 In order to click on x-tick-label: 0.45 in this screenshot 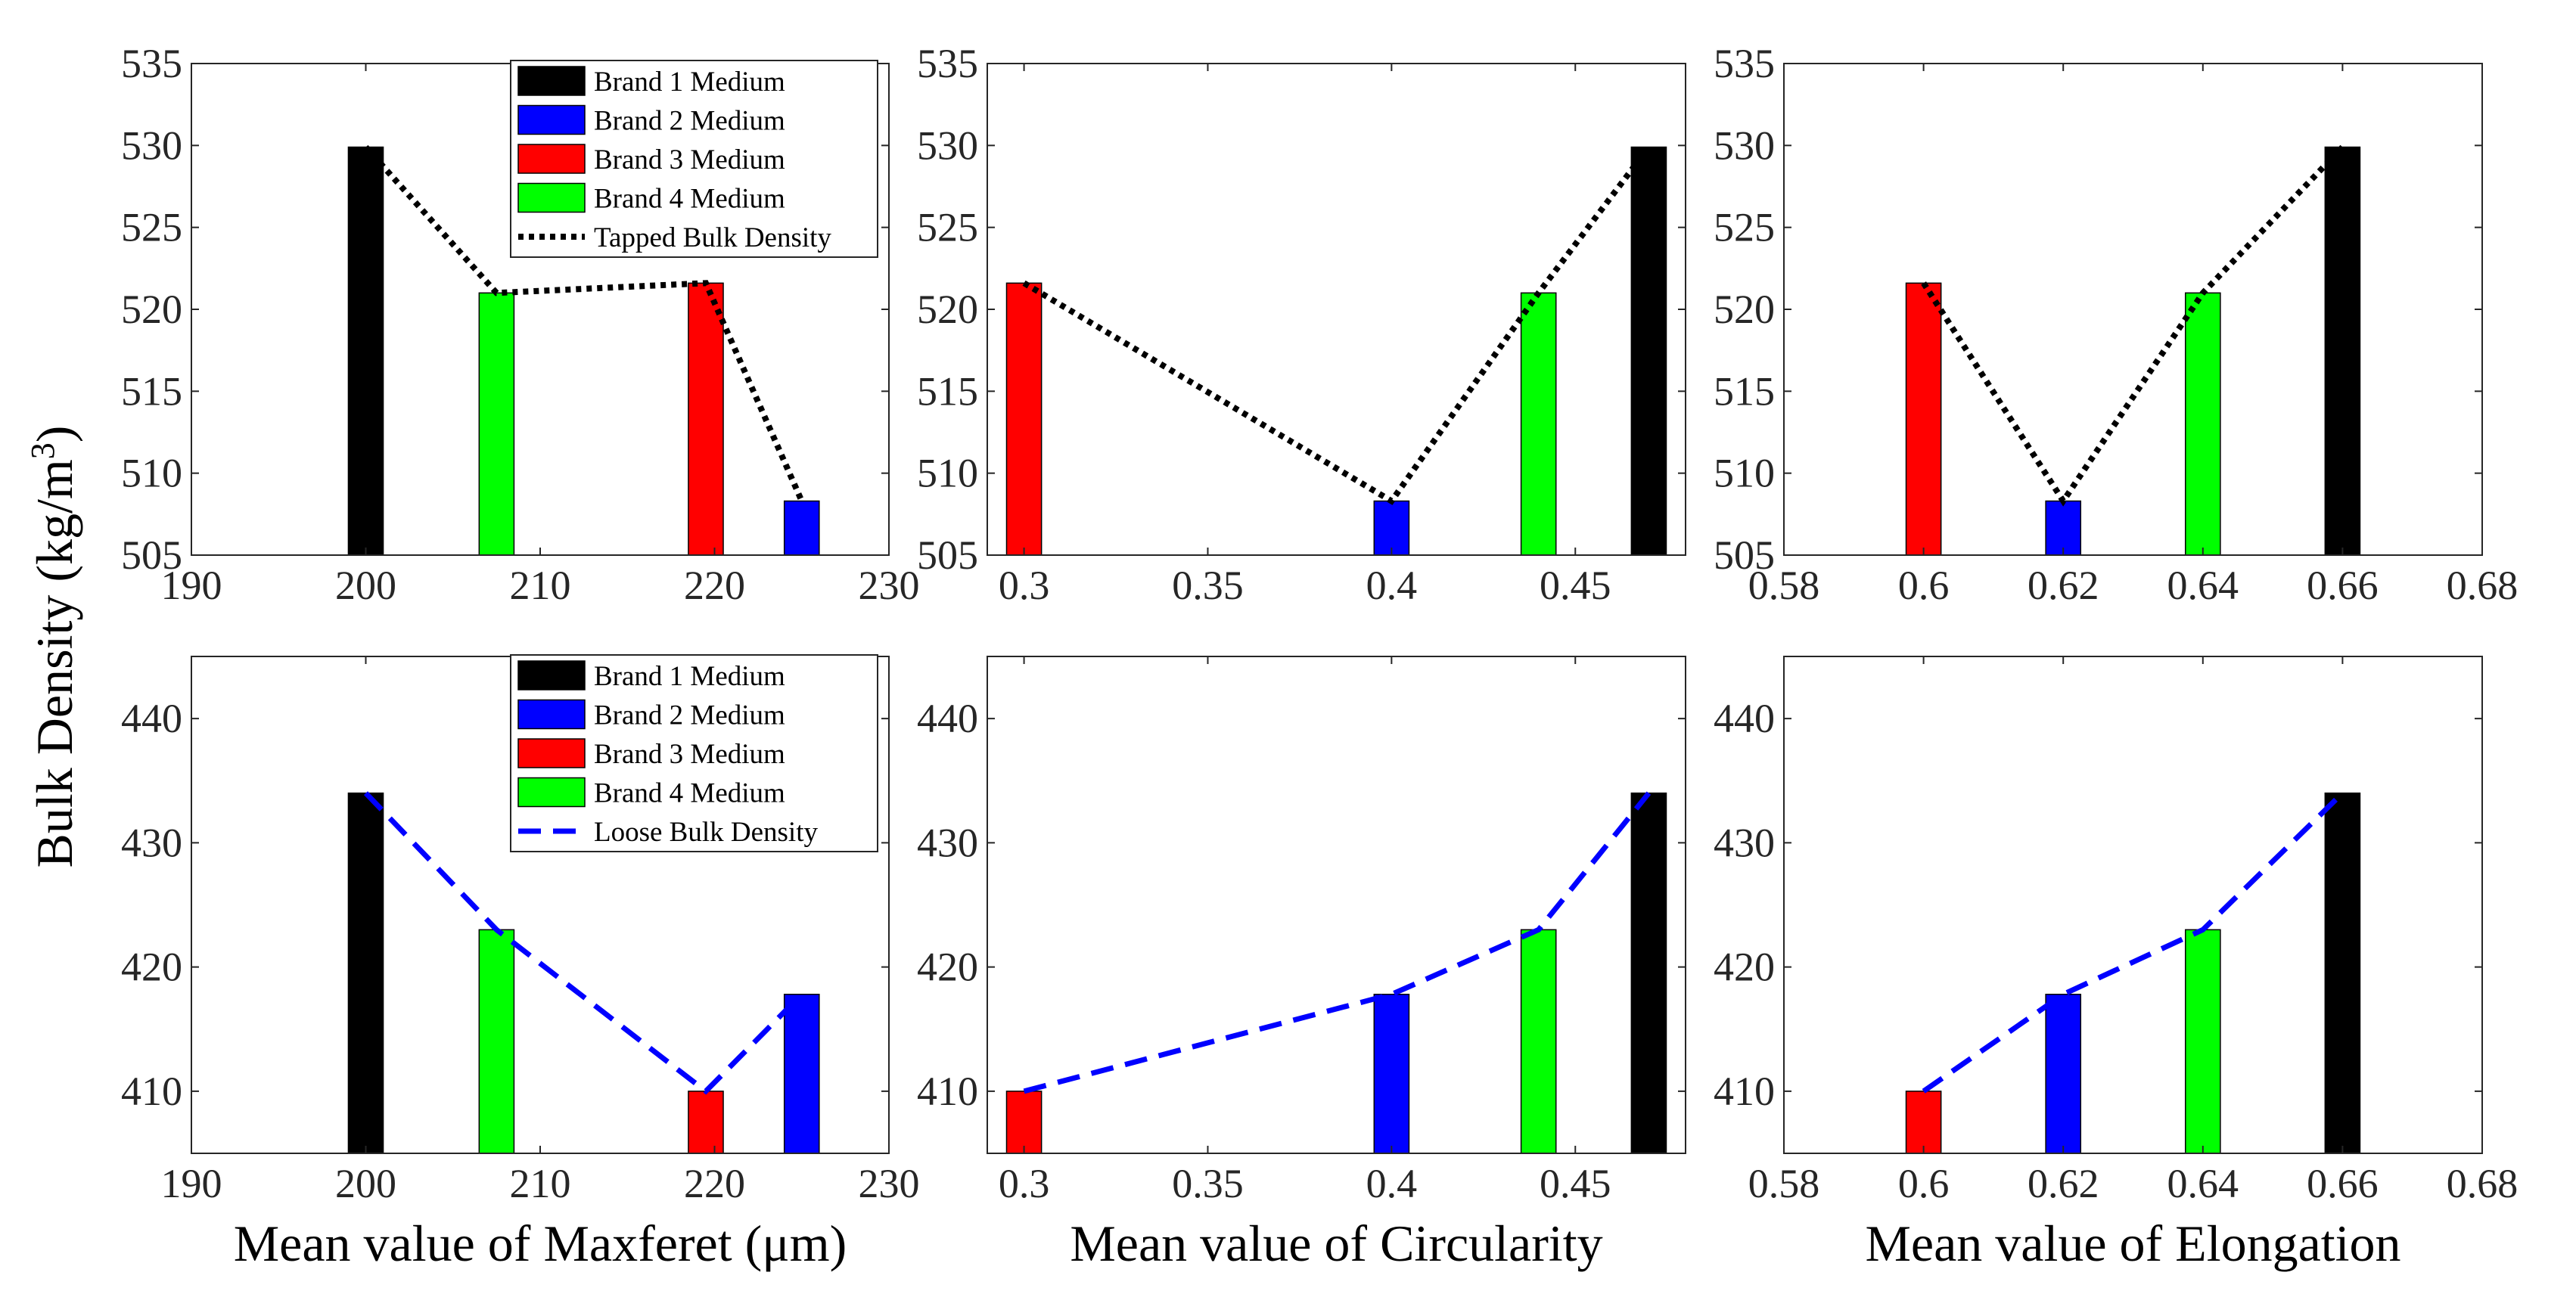, I will do `click(1575, 1183)`.